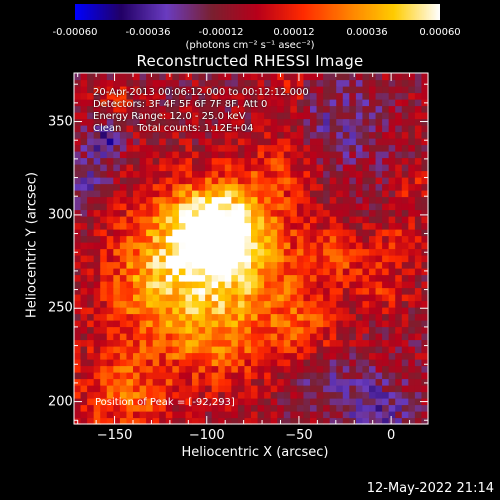  Describe the element at coordinates (201, 92) in the screenshot. I see `time-range-annotation: 20-Apr-2013 00:06:12.000 to 00:12:12.000` at that location.